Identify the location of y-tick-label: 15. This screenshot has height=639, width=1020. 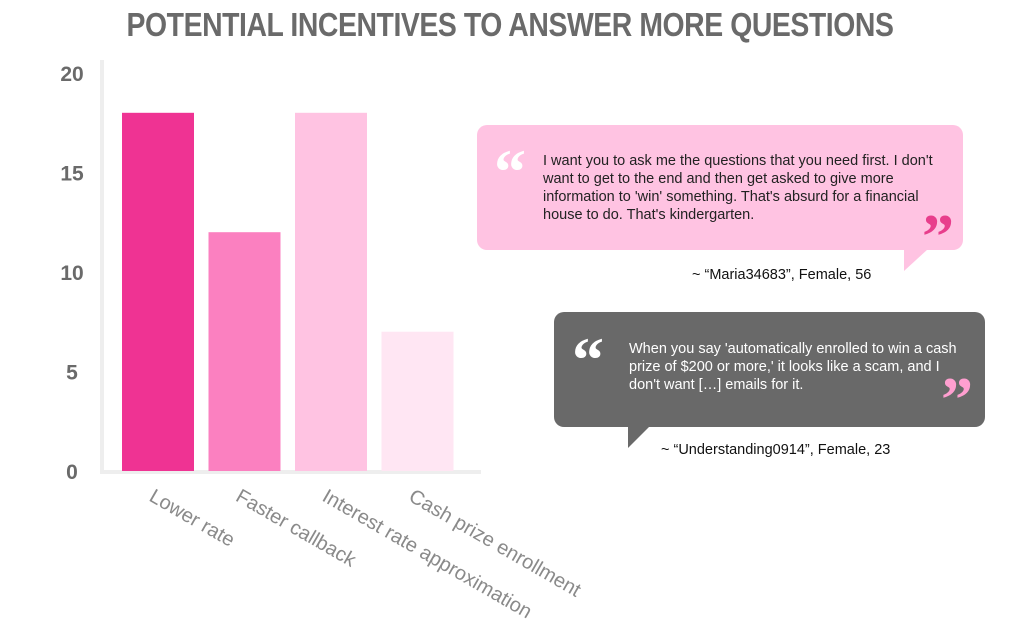
(72, 174).